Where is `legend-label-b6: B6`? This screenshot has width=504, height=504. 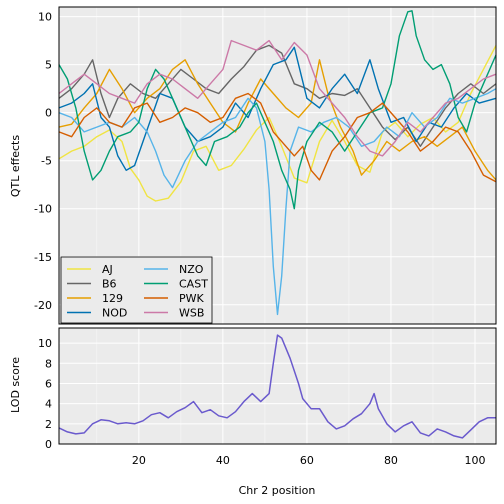 legend-label-b6: B6 is located at coordinates (109, 284).